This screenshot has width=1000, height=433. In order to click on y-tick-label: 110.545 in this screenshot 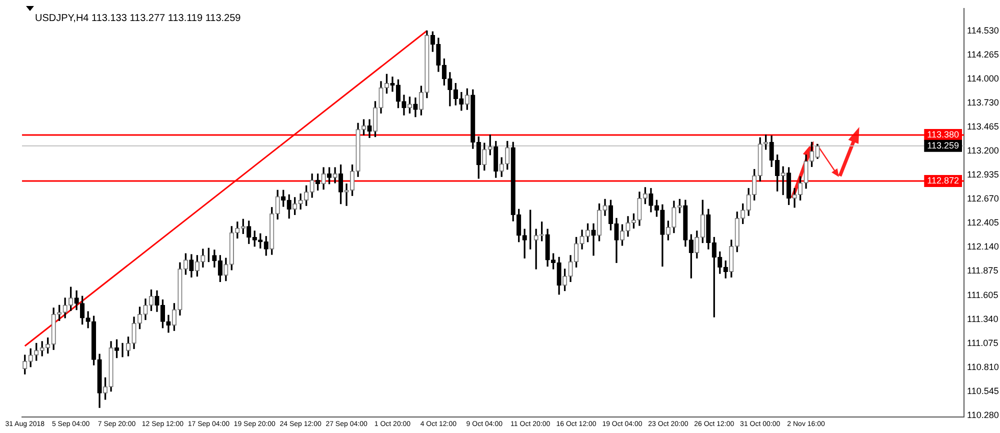, I will do `click(983, 391)`.